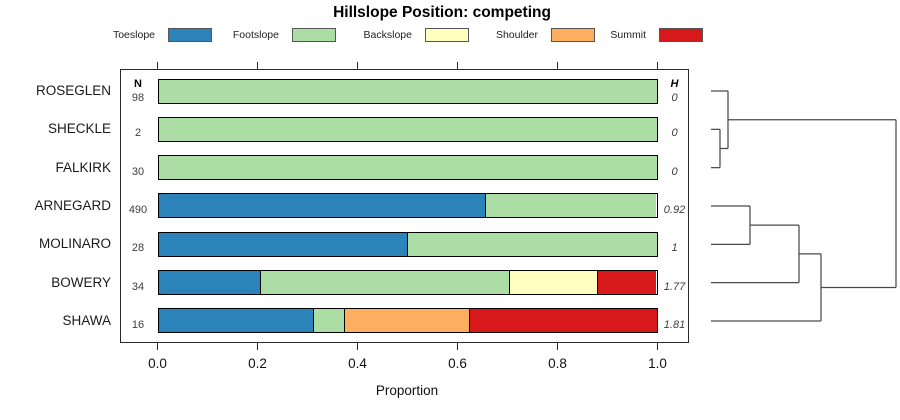  I want to click on n-value: 34, so click(138, 286).